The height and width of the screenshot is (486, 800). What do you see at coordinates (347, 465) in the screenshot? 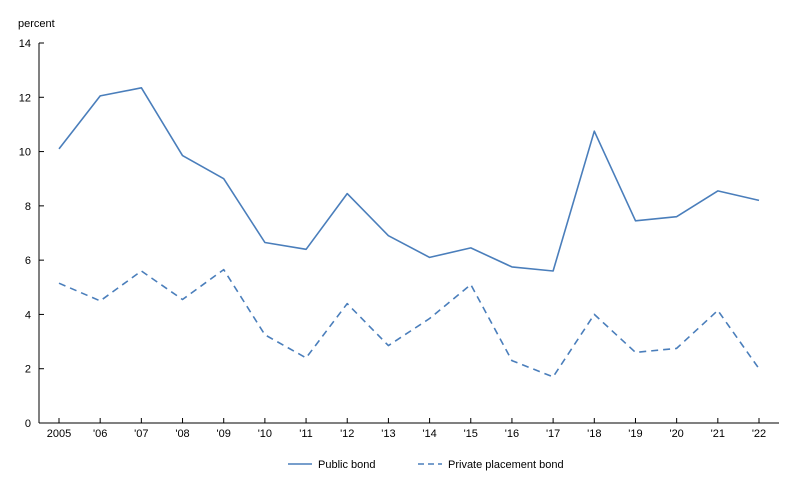
I see `legend-label-public-bond: Public bond` at bounding box center [347, 465].